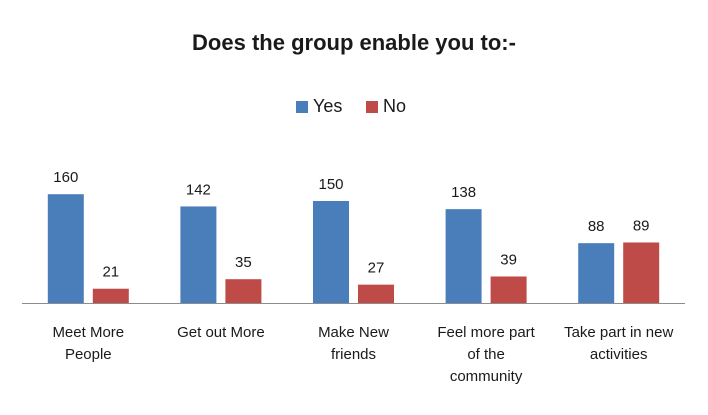 This screenshot has height=415, width=708. I want to click on category-label-1: Get out More, so click(221, 332).